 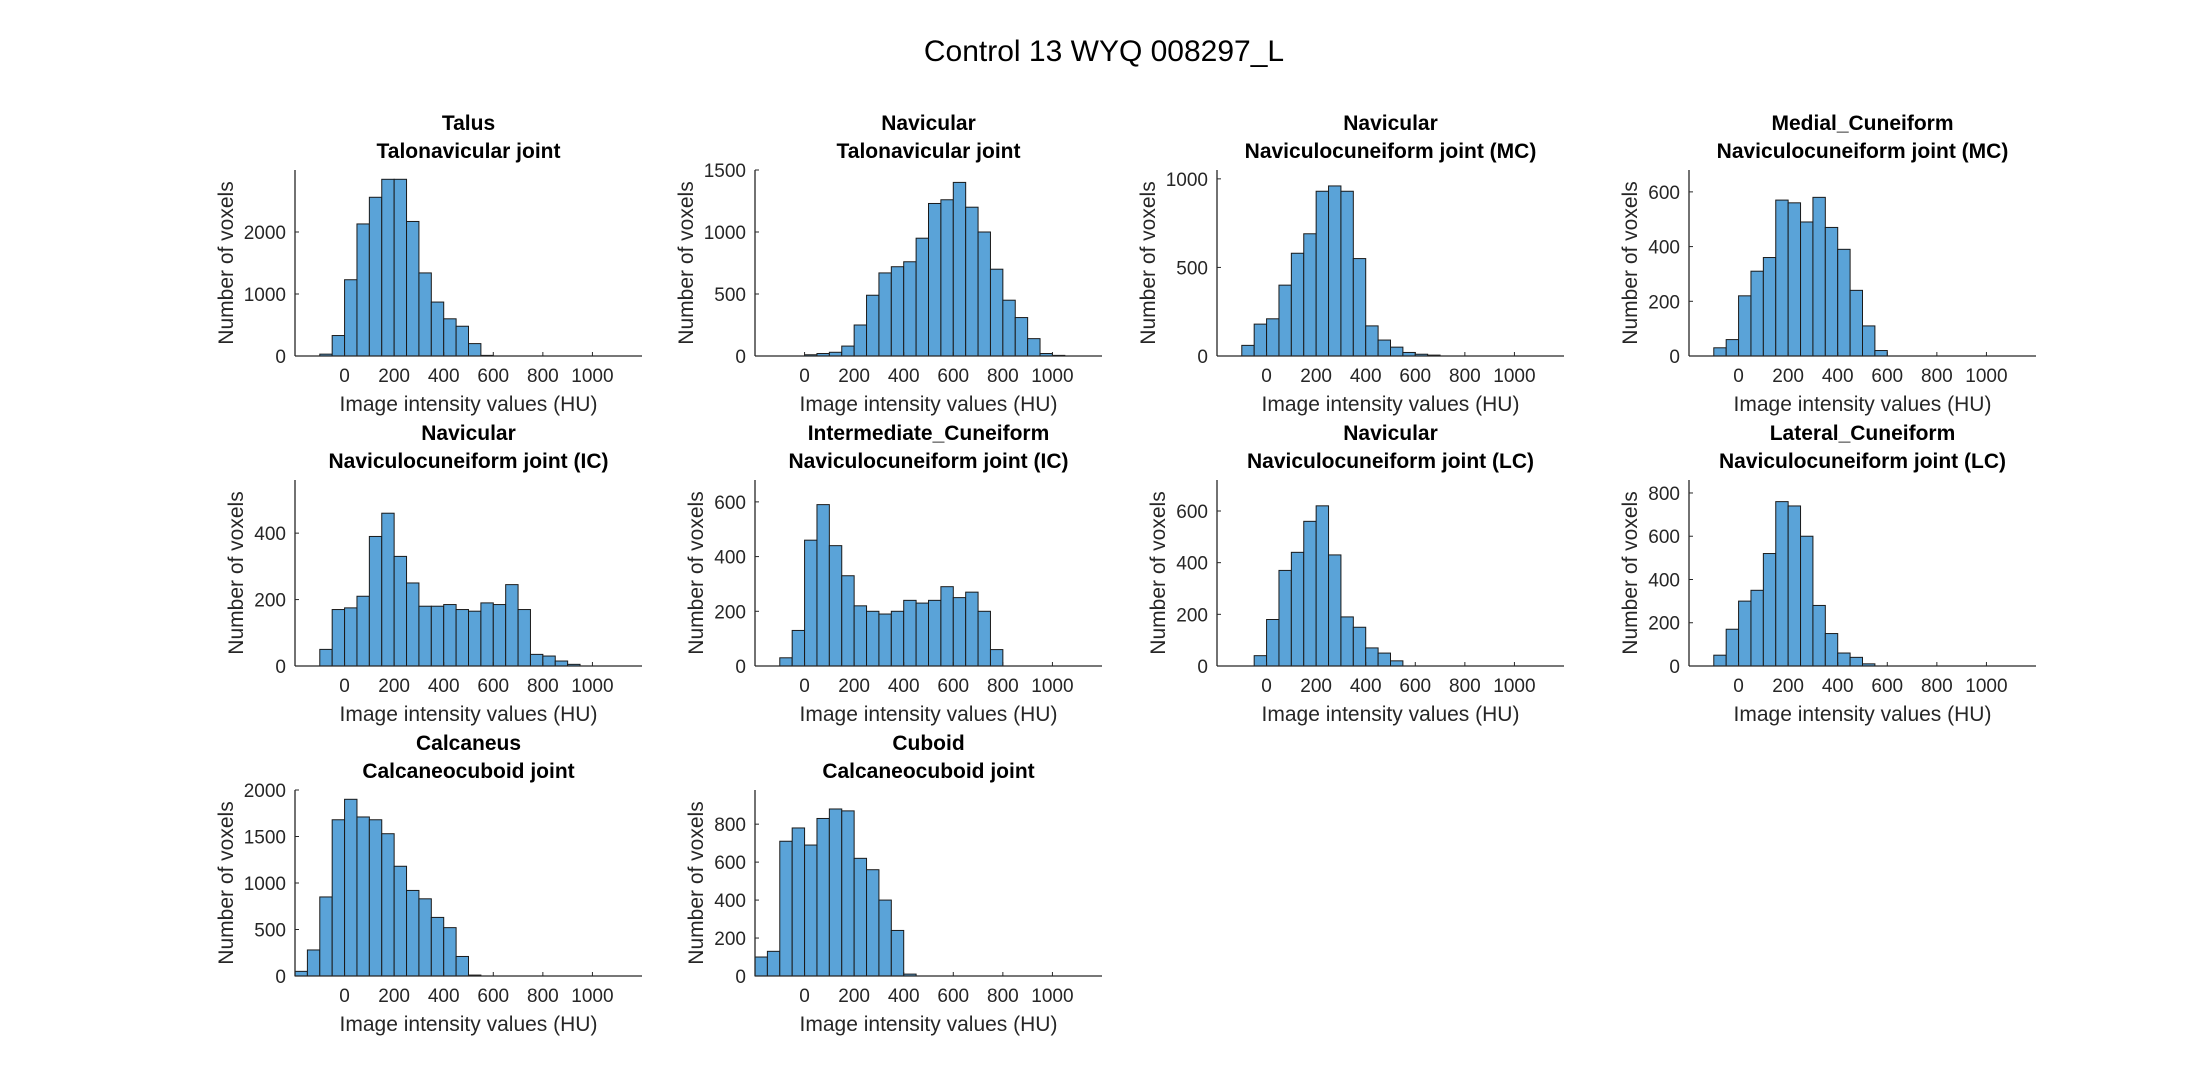 I want to click on panel-title-joint: Calcaneocuboid joint, so click(x=468, y=771).